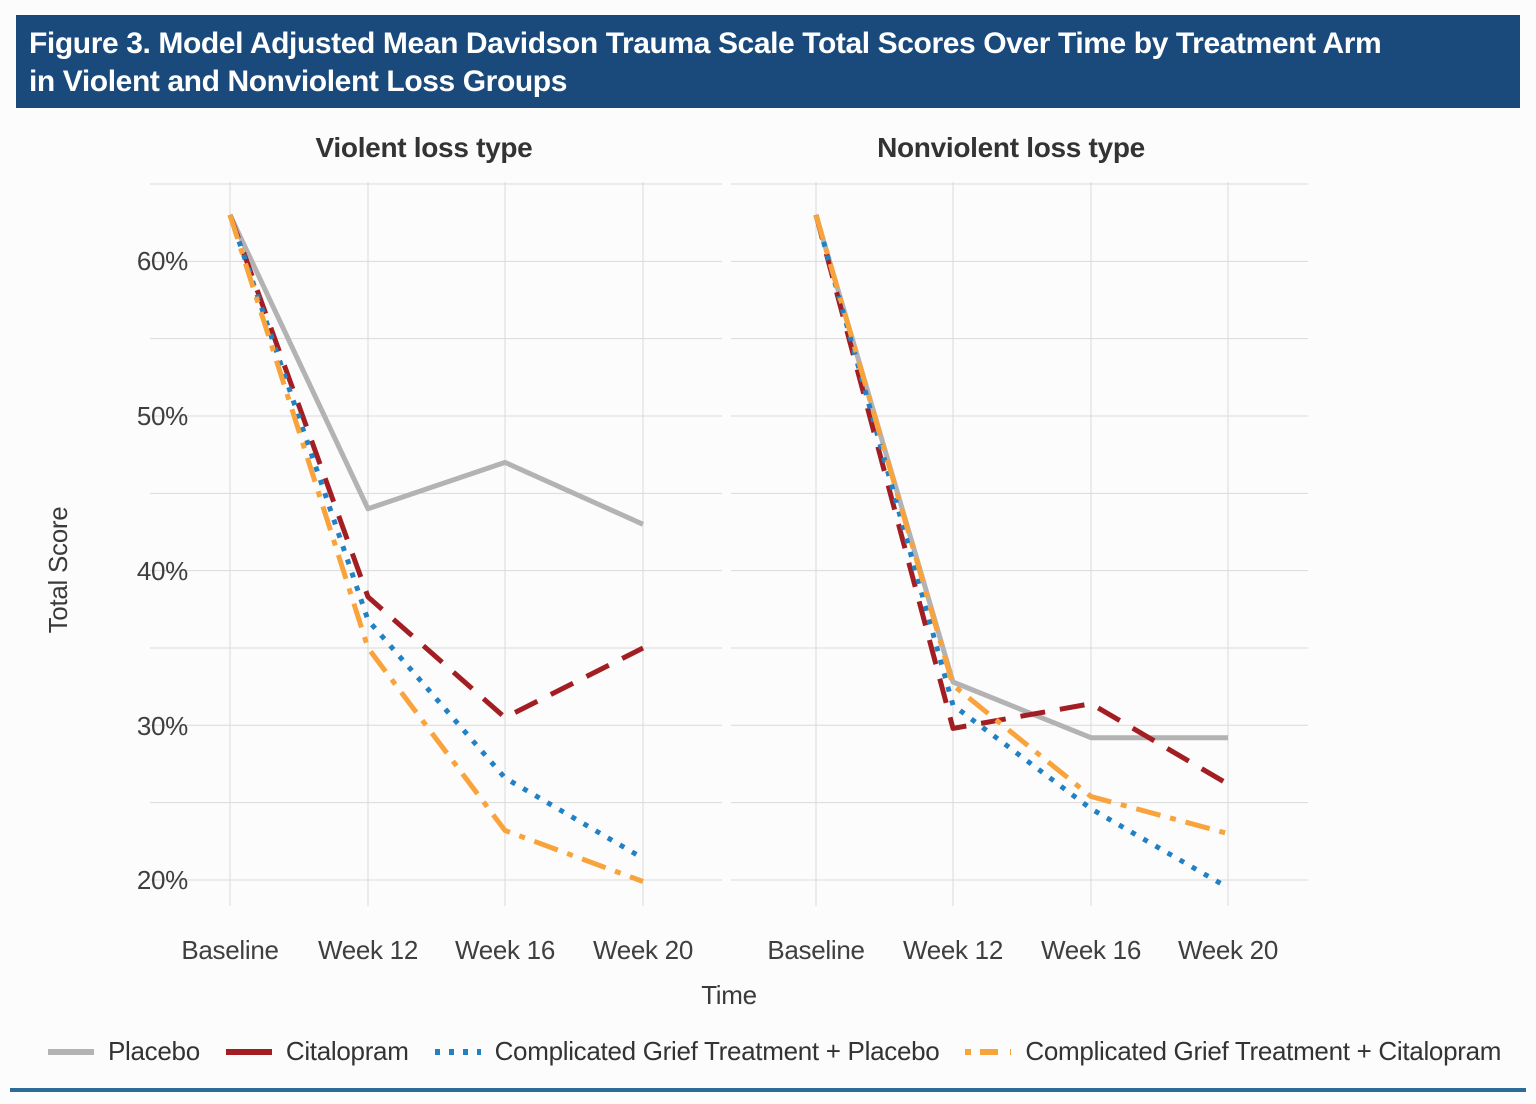  What do you see at coordinates (816, 950) in the screenshot?
I see `x-tick-baseline-nonviolent: Baseline` at bounding box center [816, 950].